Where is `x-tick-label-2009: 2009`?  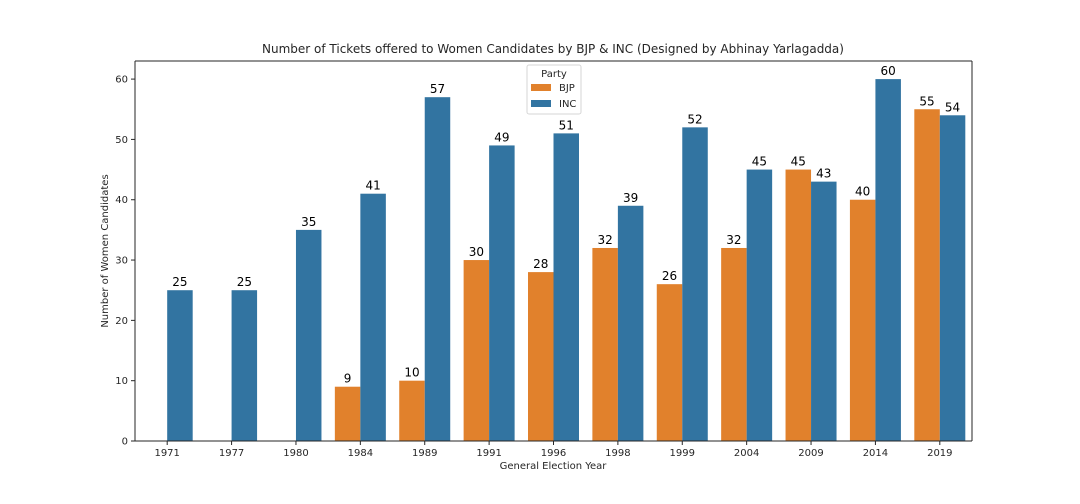
x-tick-label-2009: 2009 is located at coordinates (810, 453).